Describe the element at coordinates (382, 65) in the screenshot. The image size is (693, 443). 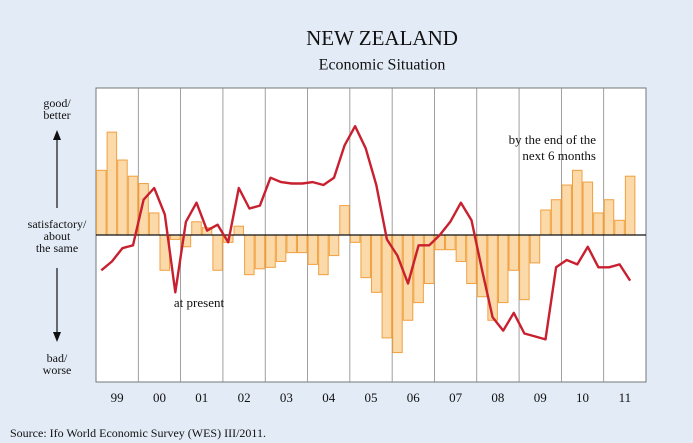
I see `chart-subtitle: Economic Situation` at that location.